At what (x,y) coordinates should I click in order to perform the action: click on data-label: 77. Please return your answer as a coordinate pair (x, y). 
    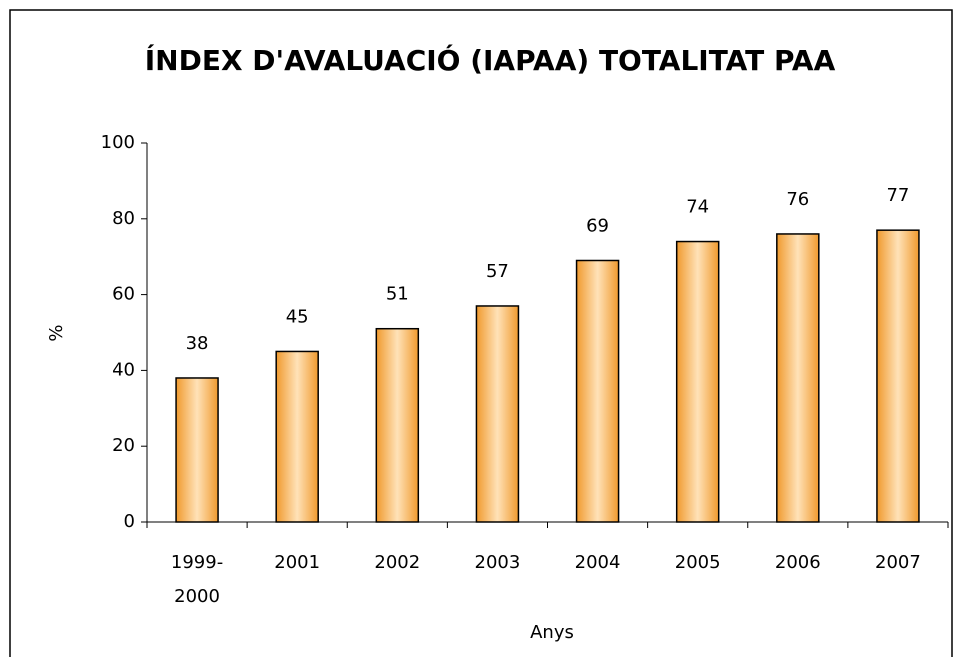
    Looking at the image, I should click on (897, 195).